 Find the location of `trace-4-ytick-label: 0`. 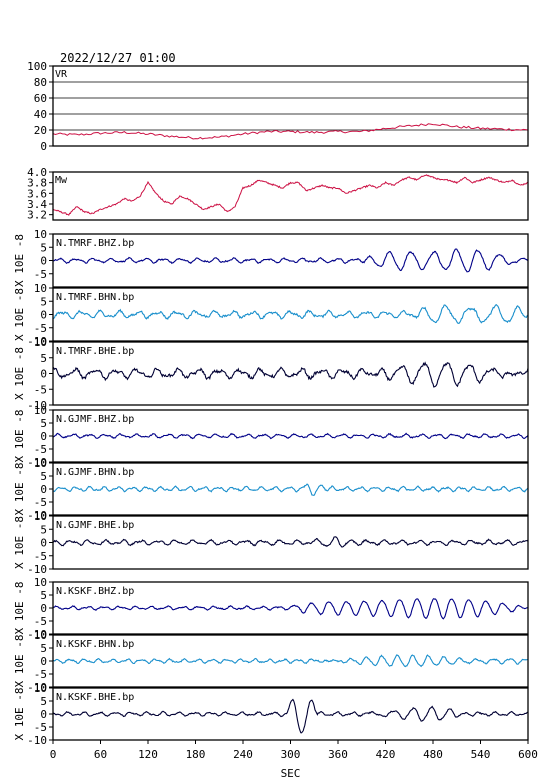

trace-4-ytick-label: 0 is located at coordinates (43, 436).